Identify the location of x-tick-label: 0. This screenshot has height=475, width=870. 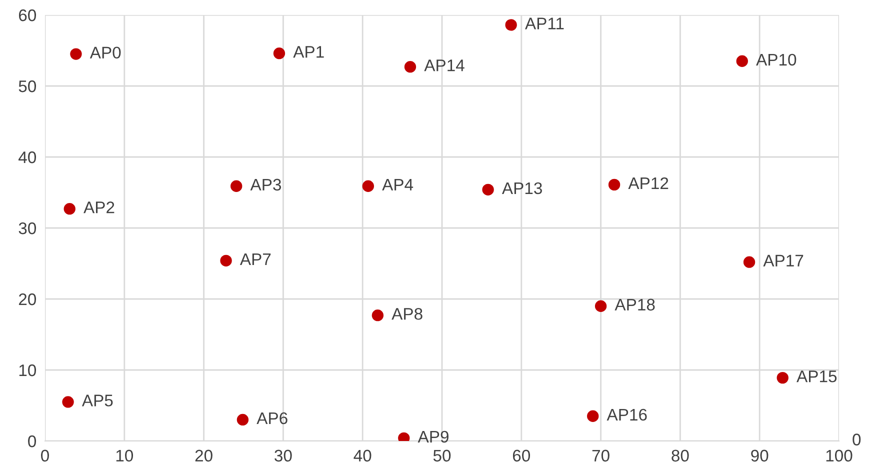
(45, 456).